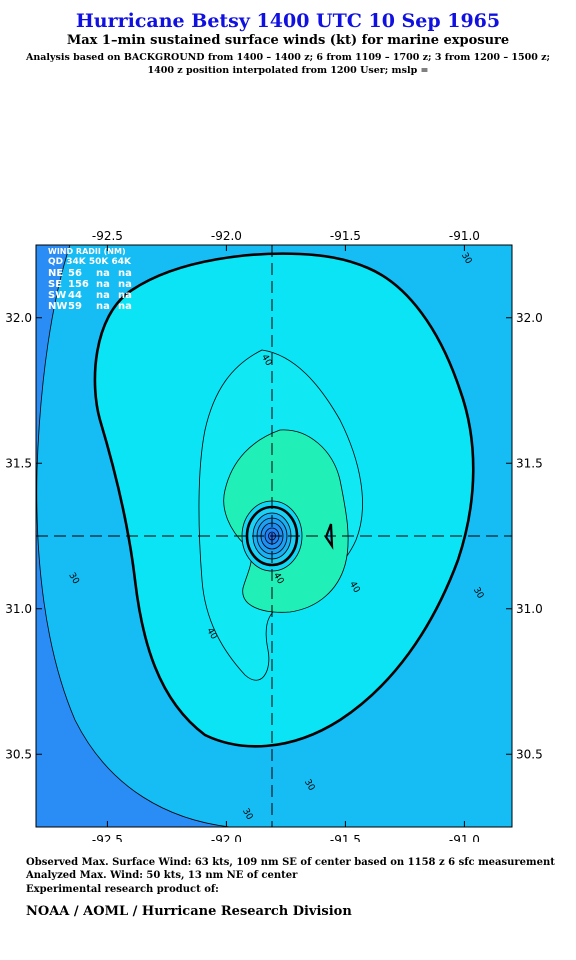  I want to click on x-ticks-bottom: -92.5 -92.0 -91.5 -91.0, so click(286, 831).